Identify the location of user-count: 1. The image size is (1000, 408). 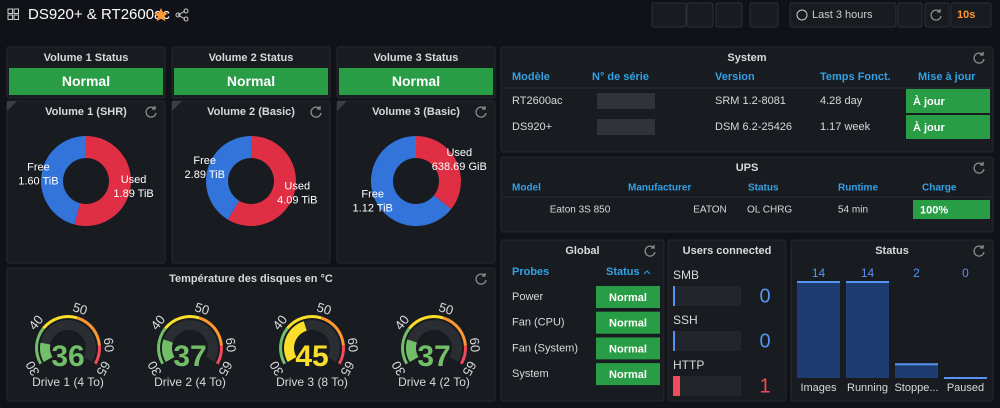
(764, 386).